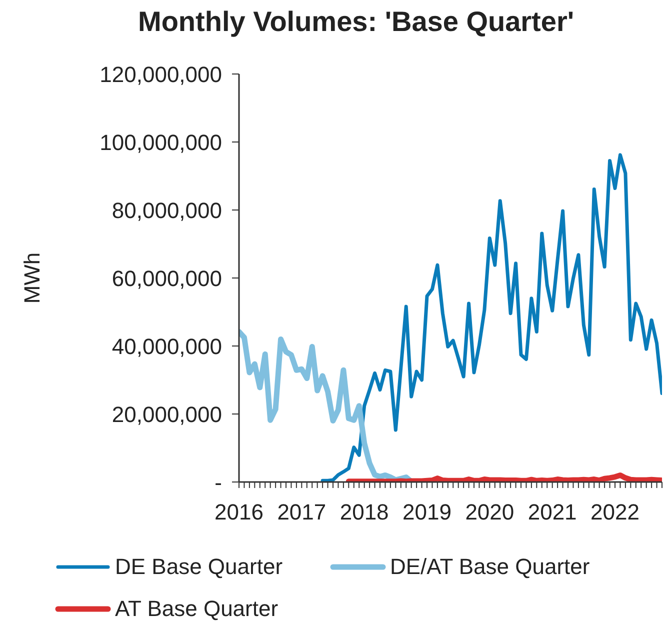 The height and width of the screenshot is (625, 664). What do you see at coordinates (167, 278) in the screenshot?
I see `y-tick-label: 60,000,000` at bounding box center [167, 278].